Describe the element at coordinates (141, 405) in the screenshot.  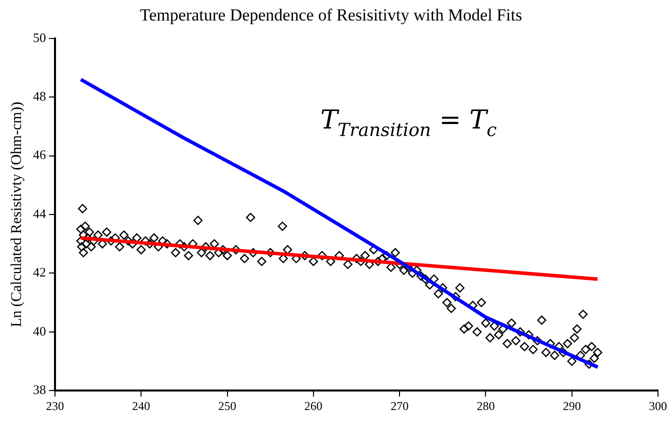
I see `x-tick-label: 240` at that location.